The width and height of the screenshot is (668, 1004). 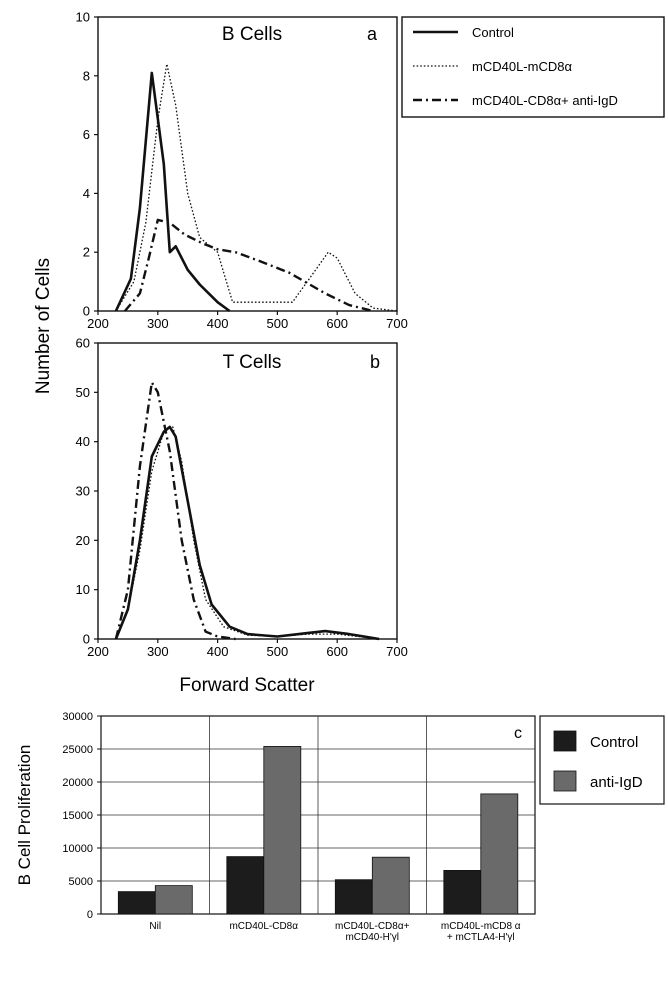 What do you see at coordinates (83, 540) in the screenshot?
I see `panel-b-y-tick-label: 20` at bounding box center [83, 540].